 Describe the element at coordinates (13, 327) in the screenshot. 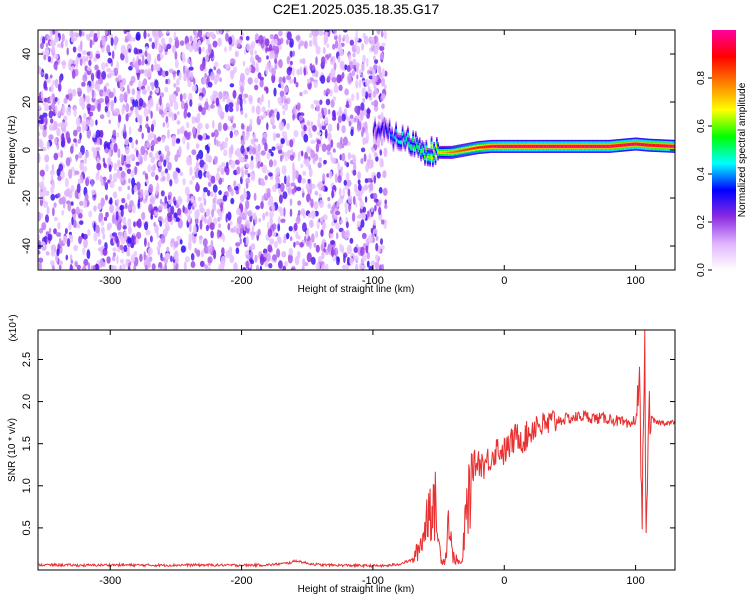

I see `snr-y-multiplier: (x10⁴)` at that location.